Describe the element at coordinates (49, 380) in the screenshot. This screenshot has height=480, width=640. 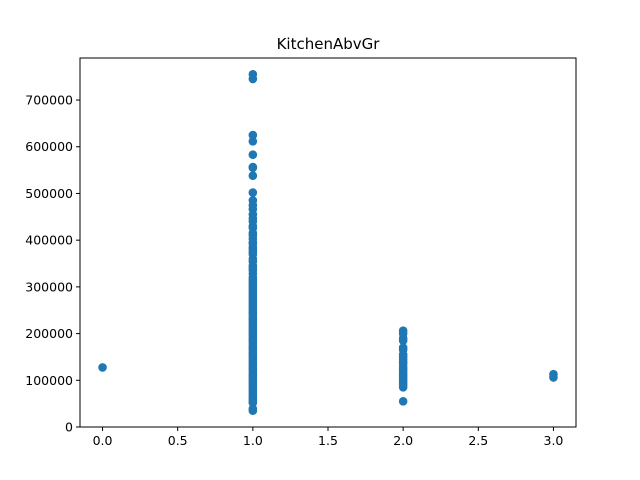
I see `y-tick-label: 100000` at that location.